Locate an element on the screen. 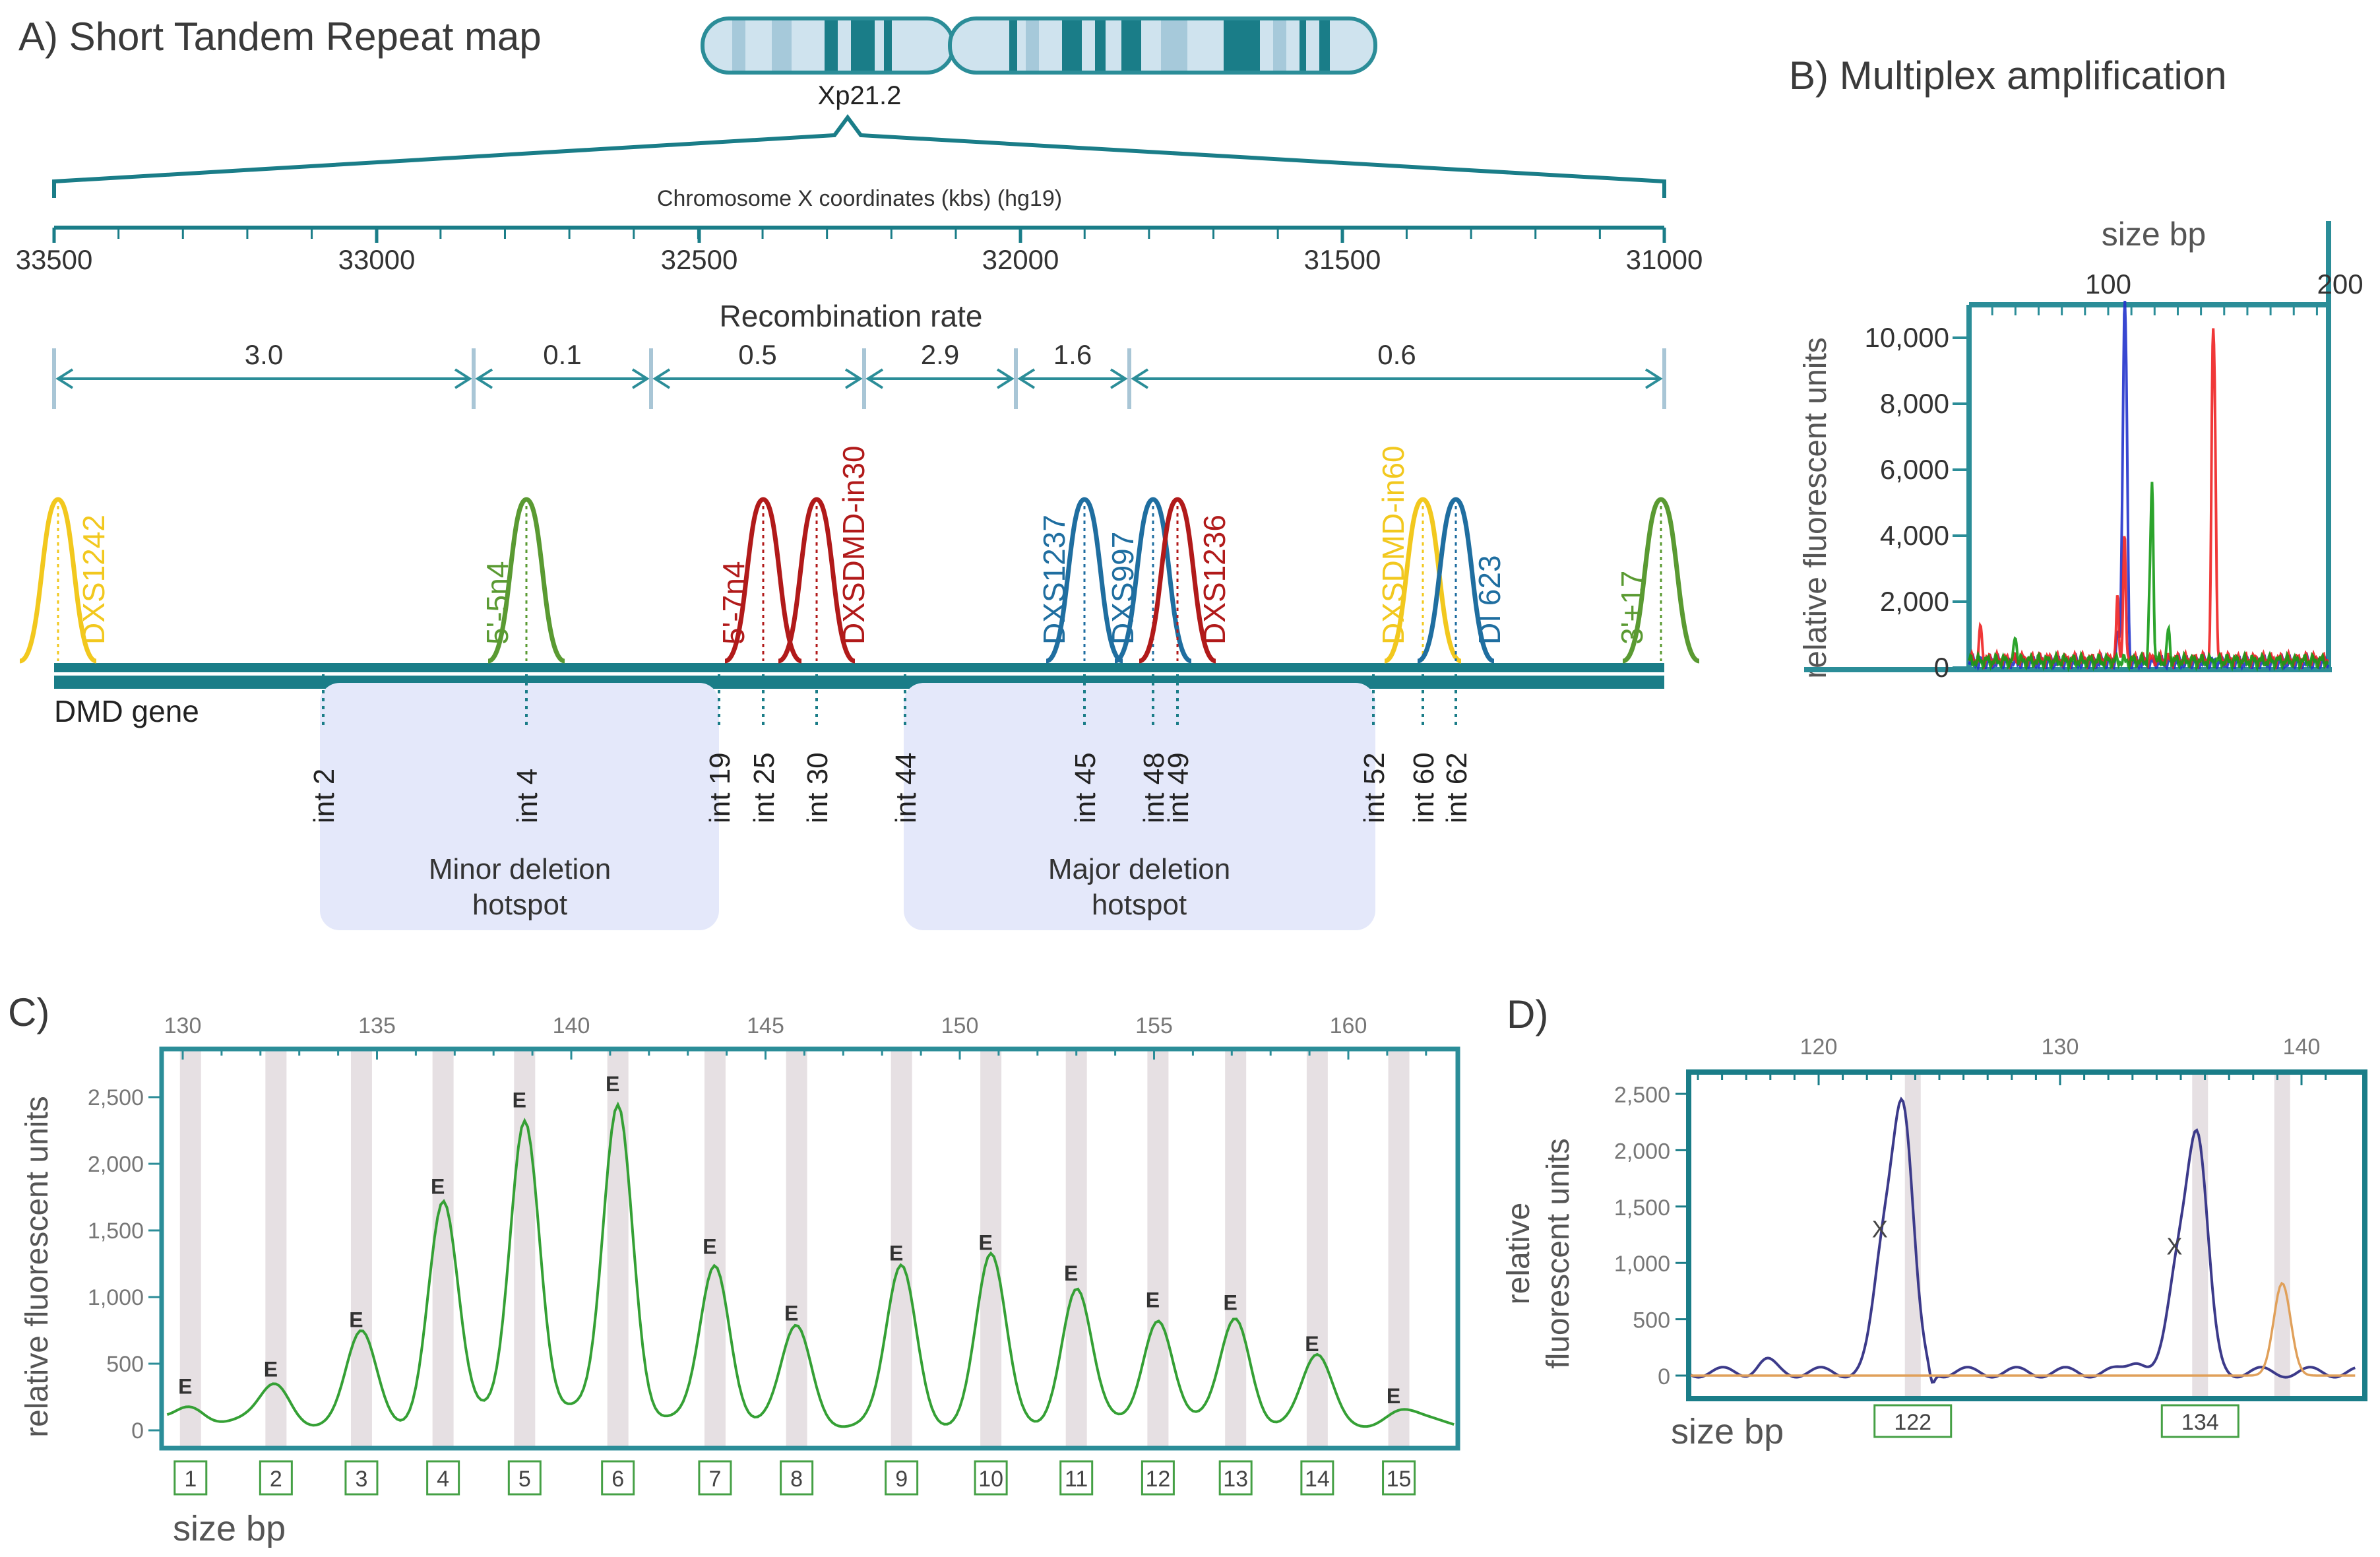 Image resolution: width=2380 pixels, height=1557 pixels. panel-d-label: D) is located at coordinates (1527, 1014).